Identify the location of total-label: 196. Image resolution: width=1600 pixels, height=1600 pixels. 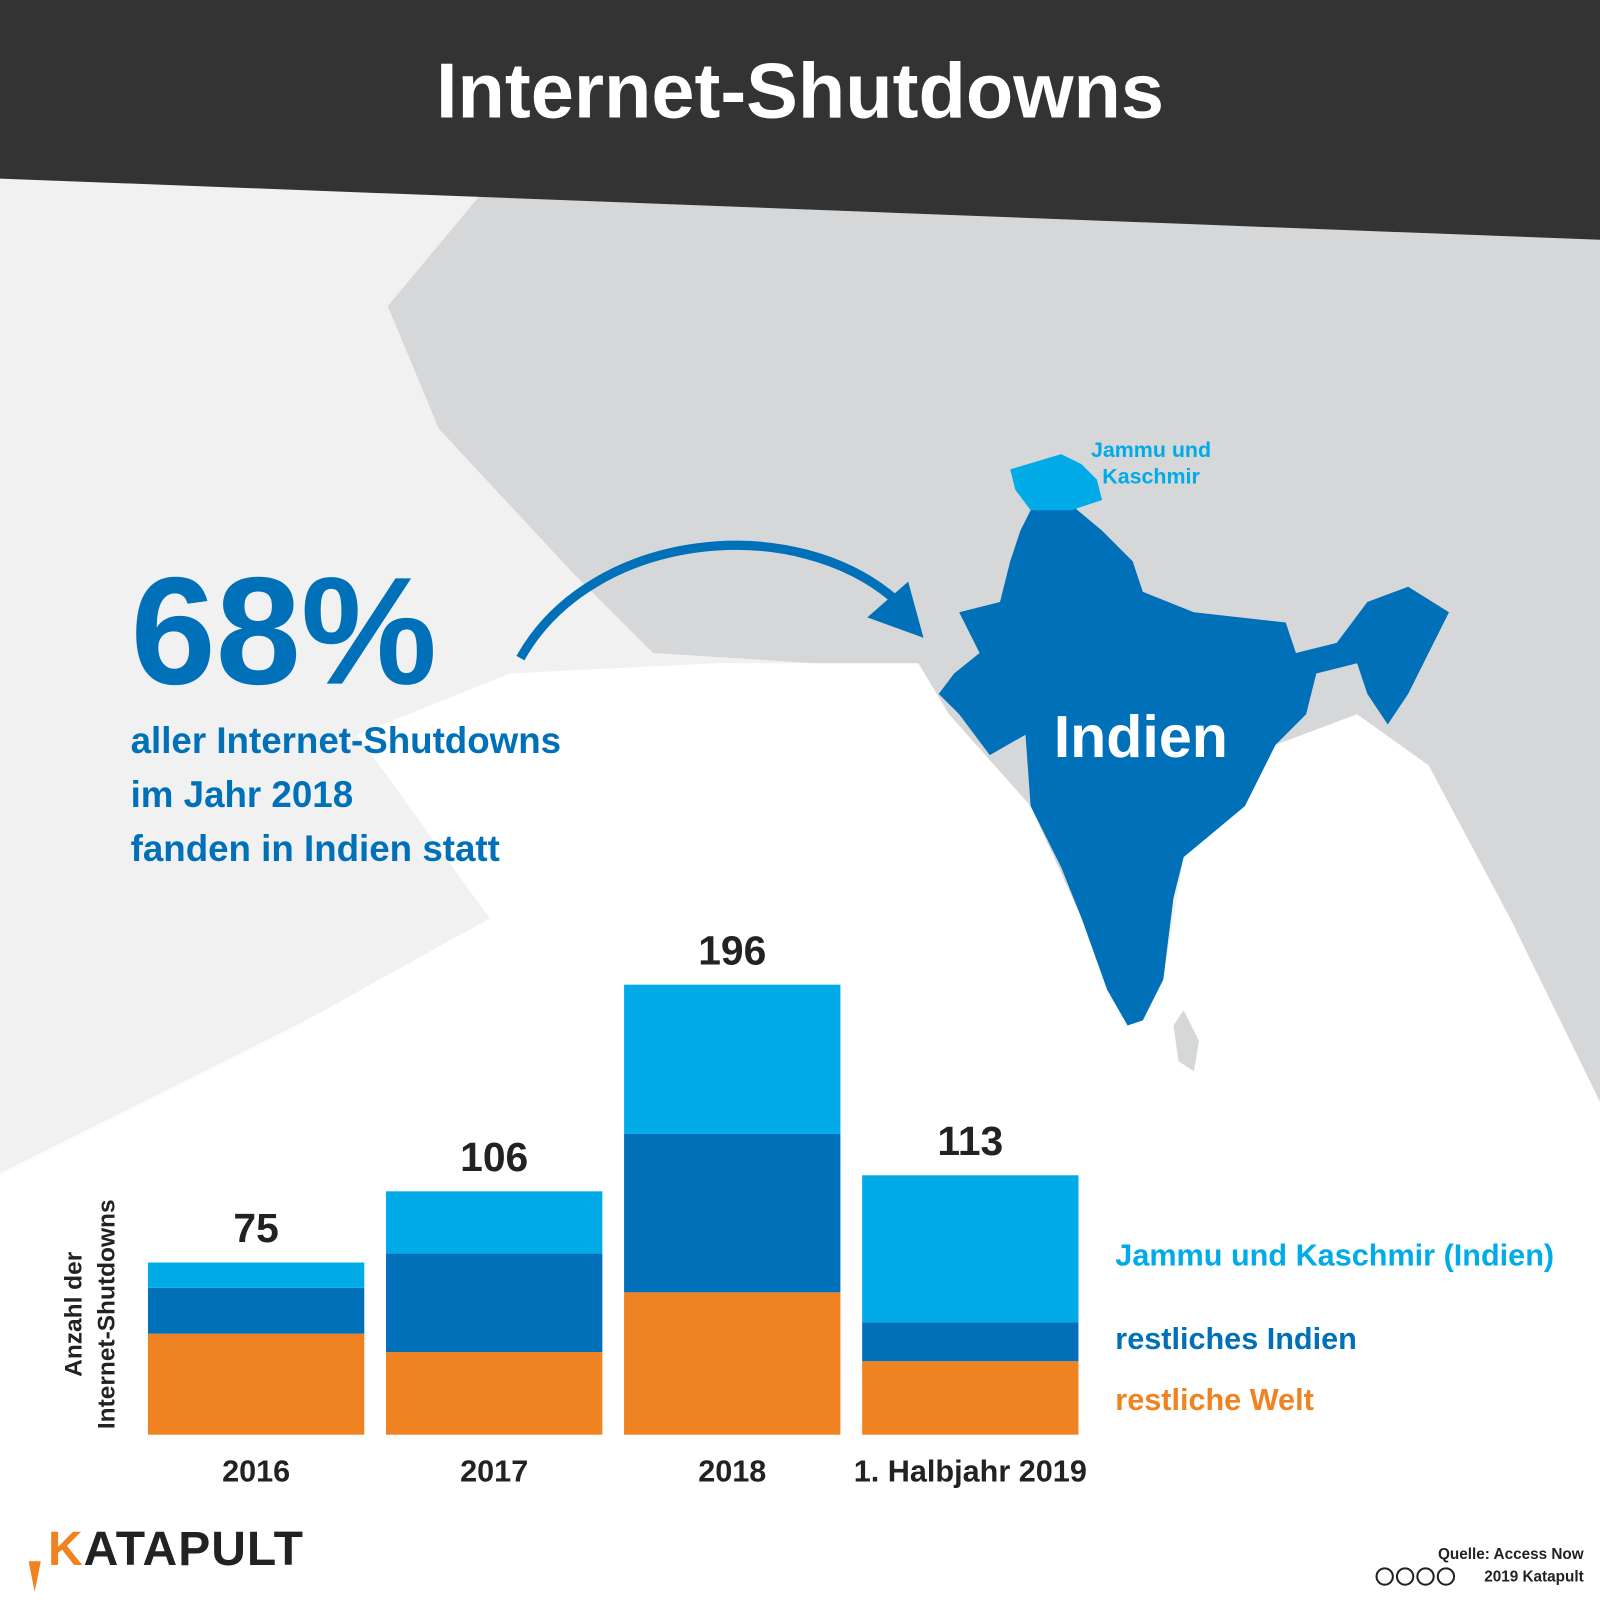
(732, 950).